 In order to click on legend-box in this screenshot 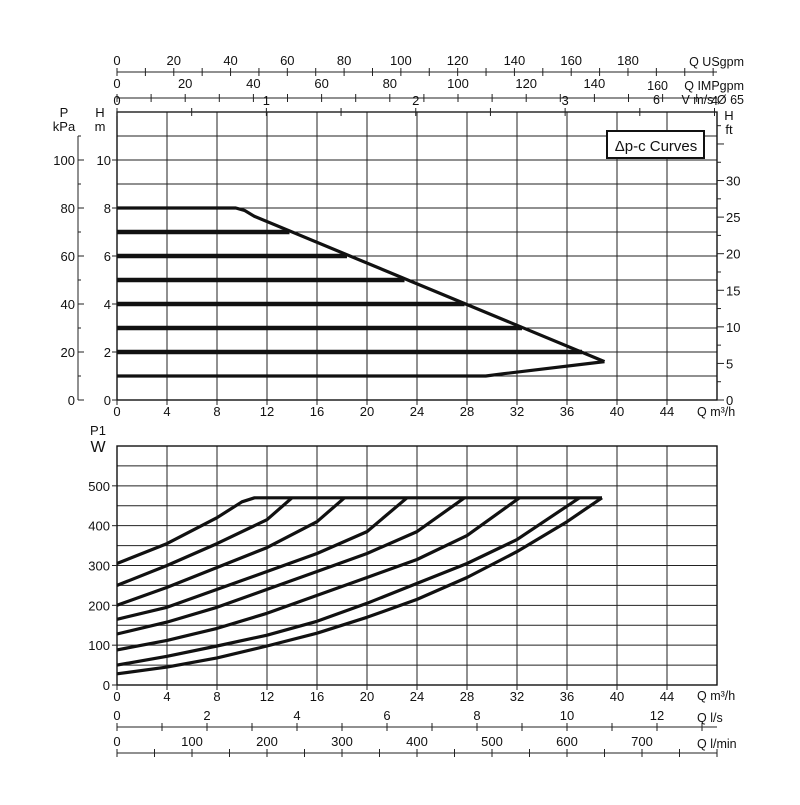, I will do `click(655, 144)`.